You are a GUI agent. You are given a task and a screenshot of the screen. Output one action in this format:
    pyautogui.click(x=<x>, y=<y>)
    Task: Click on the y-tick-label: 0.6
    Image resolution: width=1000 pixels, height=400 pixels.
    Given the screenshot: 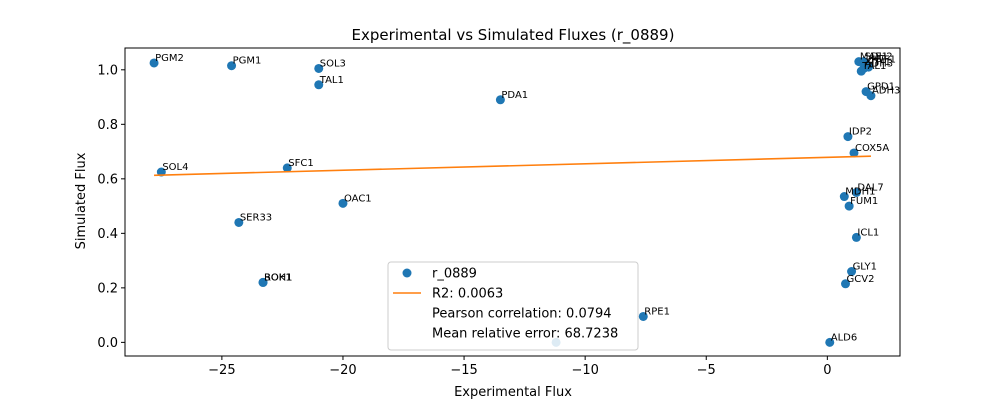 What is the action you would take?
    pyautogui.click(x=107, y=179)
    